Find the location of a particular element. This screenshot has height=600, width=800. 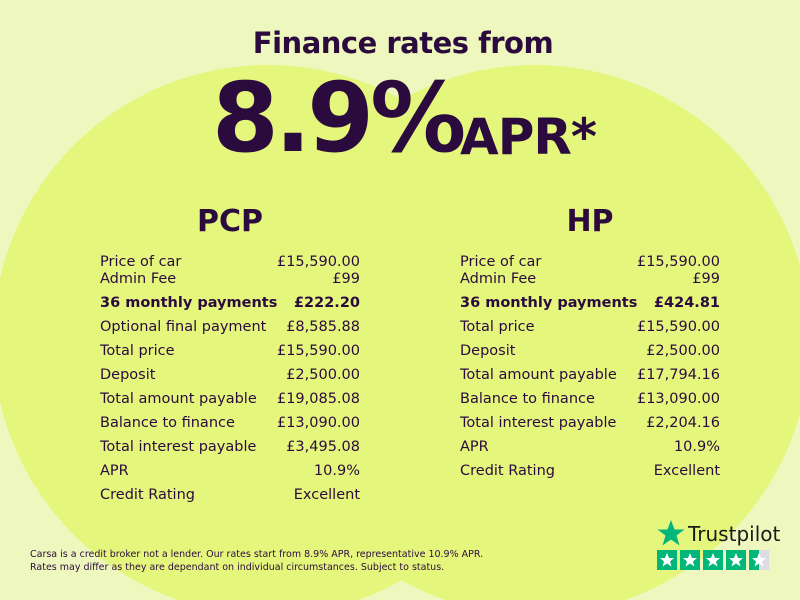

row-value: £424.81 is located at coordinates (686, 303).